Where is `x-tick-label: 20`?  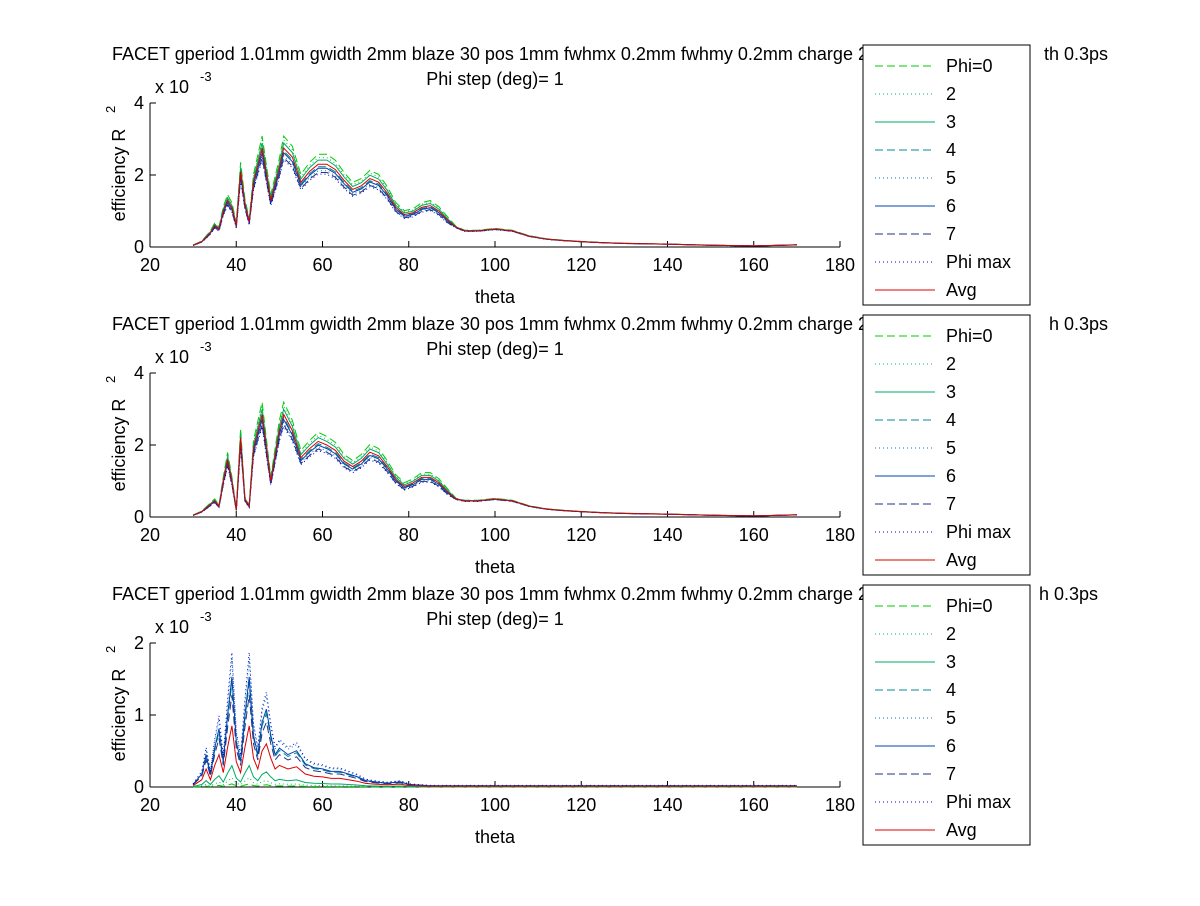 x-tick-label: 20 is located at coordinates (150, 805).